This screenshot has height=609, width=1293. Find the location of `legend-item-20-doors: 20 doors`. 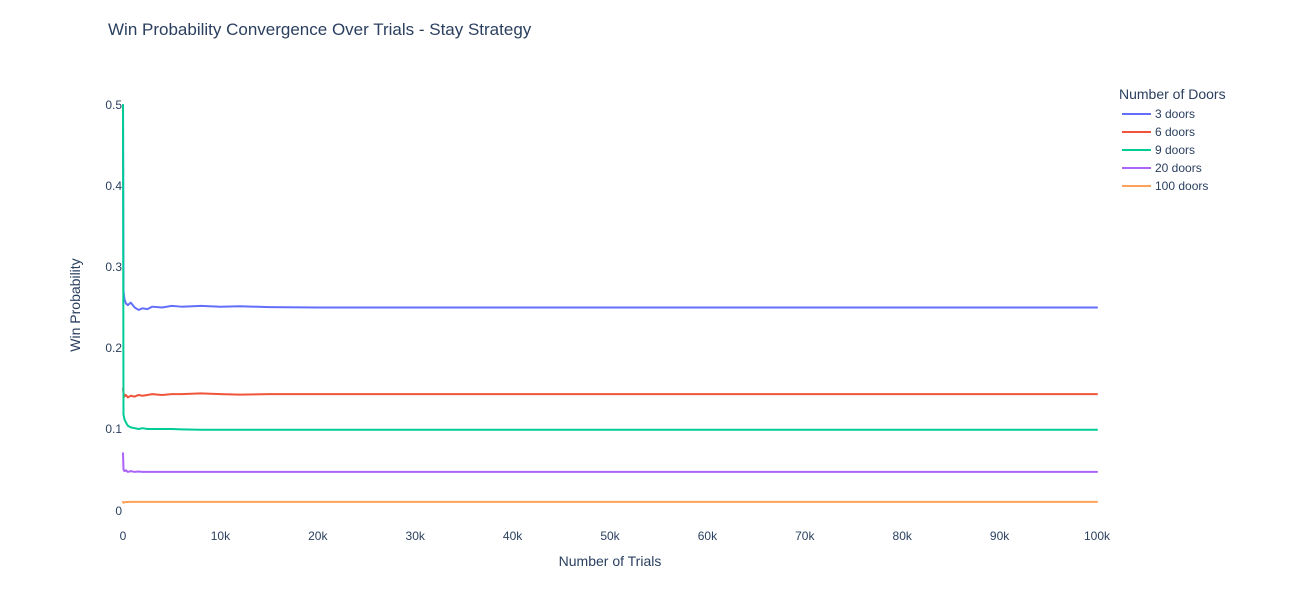

legend-item-20-doors: 20 doors is located at coordinates (1162, 168).